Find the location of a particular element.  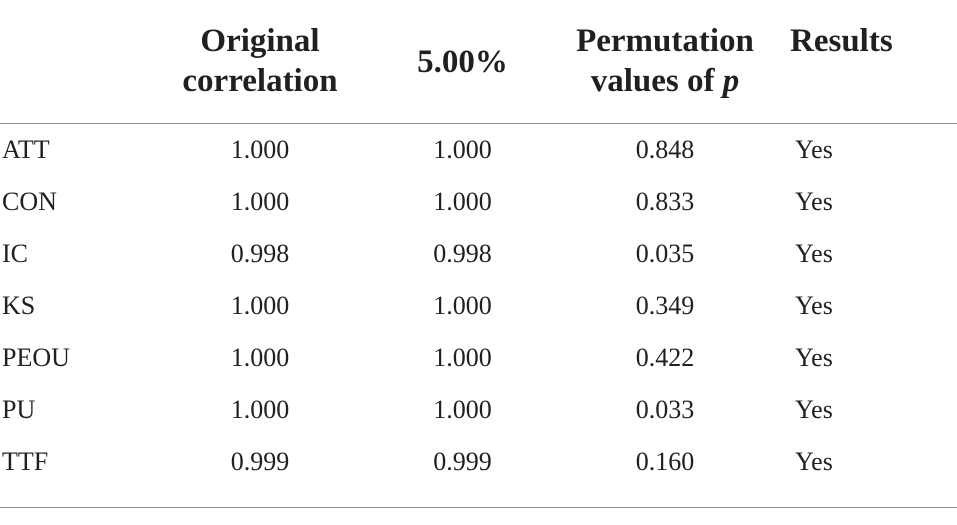

header-divider is located at coordinates (478, 123).